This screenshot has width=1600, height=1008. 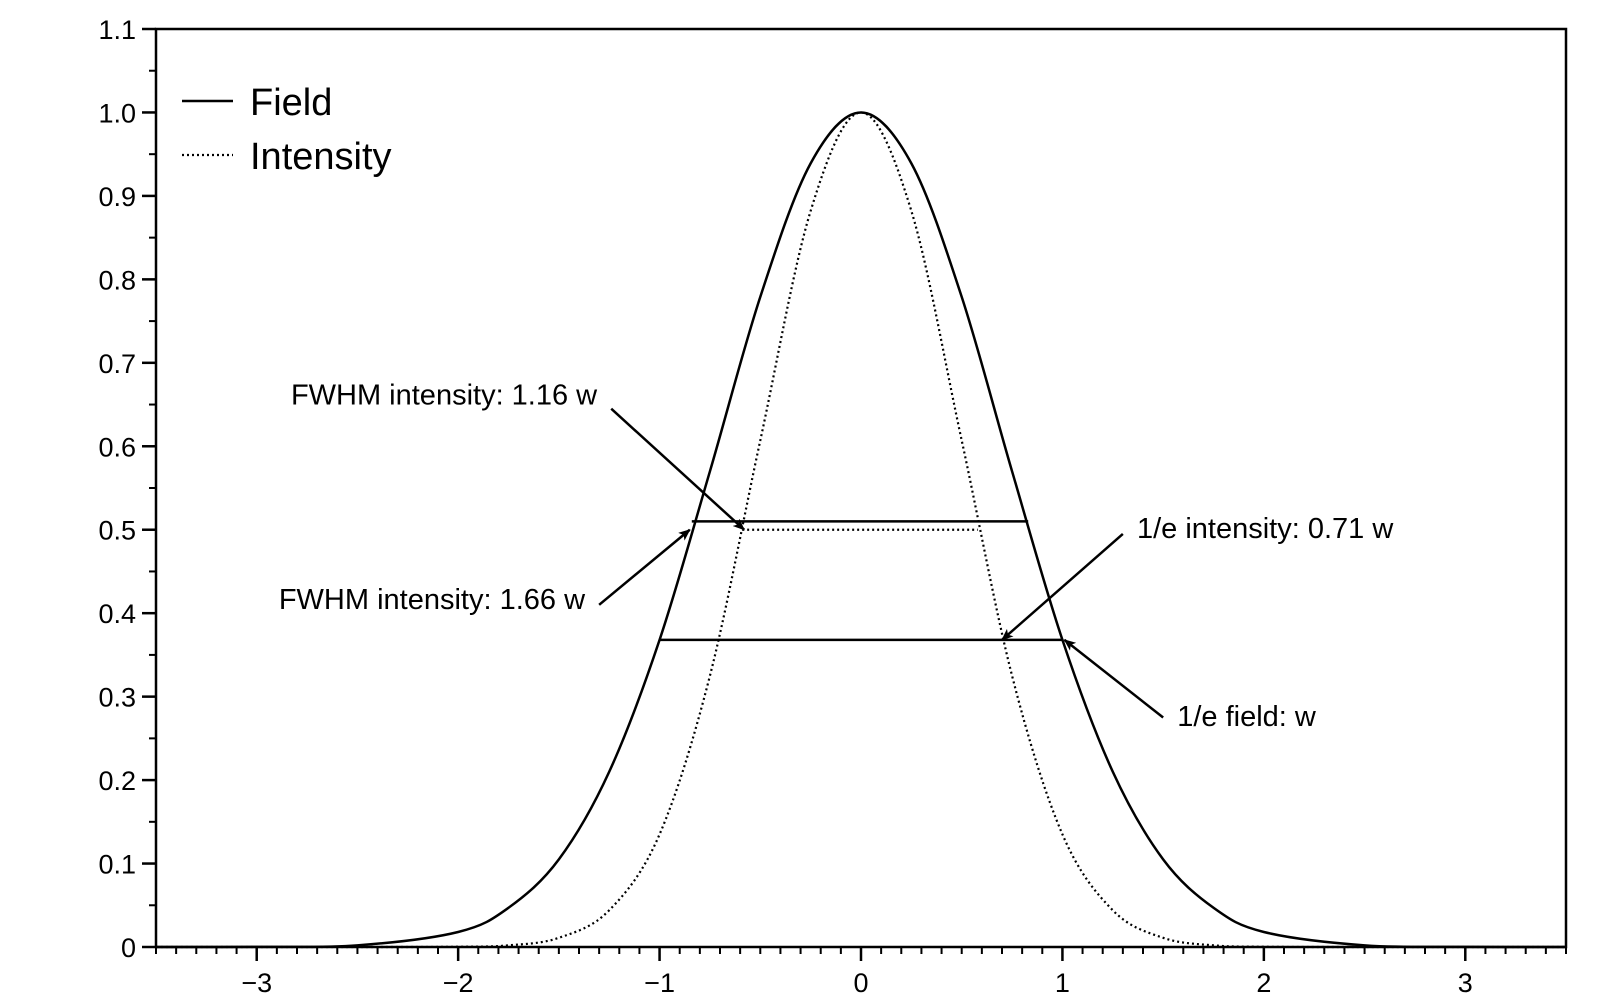 What do you see at coordinates (117, 531) in the screenshot?
I see `y-tick-label: 0.5` at bounding box center [117, 531].